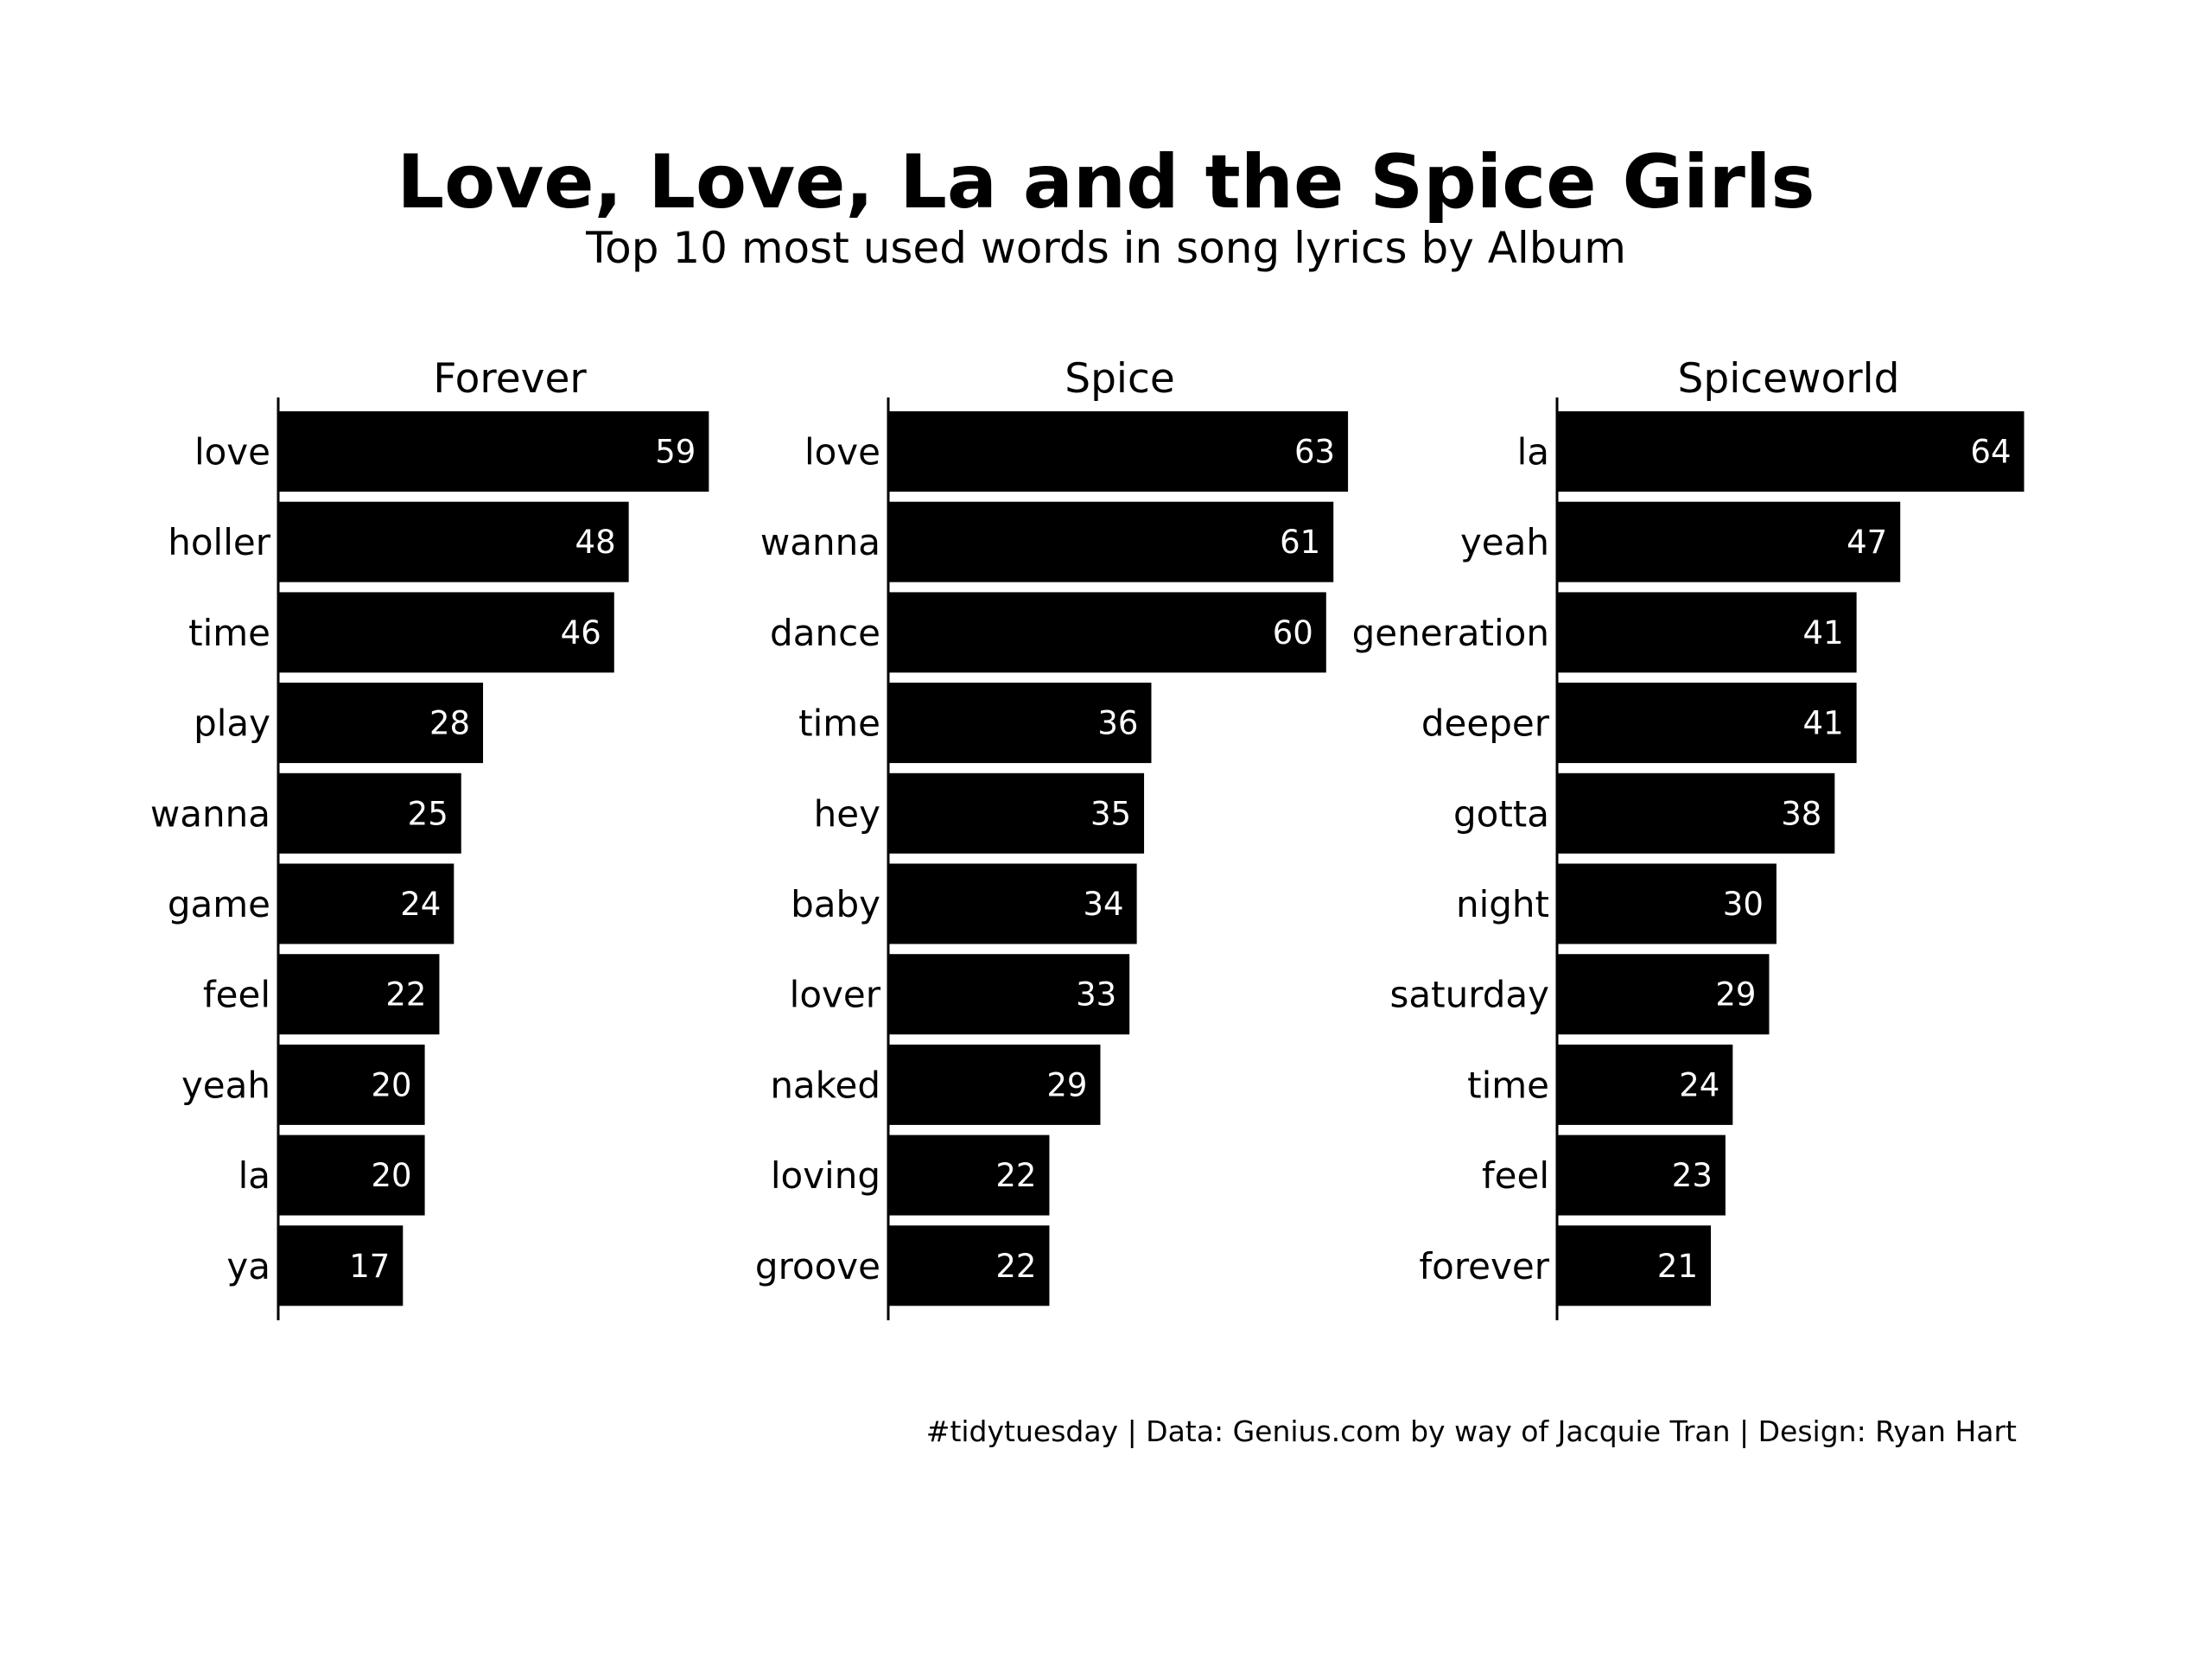  What do you see at coordinates (595, 542) in the screenshot?
I see `value-label: 48` at bounding box center [595, 542].